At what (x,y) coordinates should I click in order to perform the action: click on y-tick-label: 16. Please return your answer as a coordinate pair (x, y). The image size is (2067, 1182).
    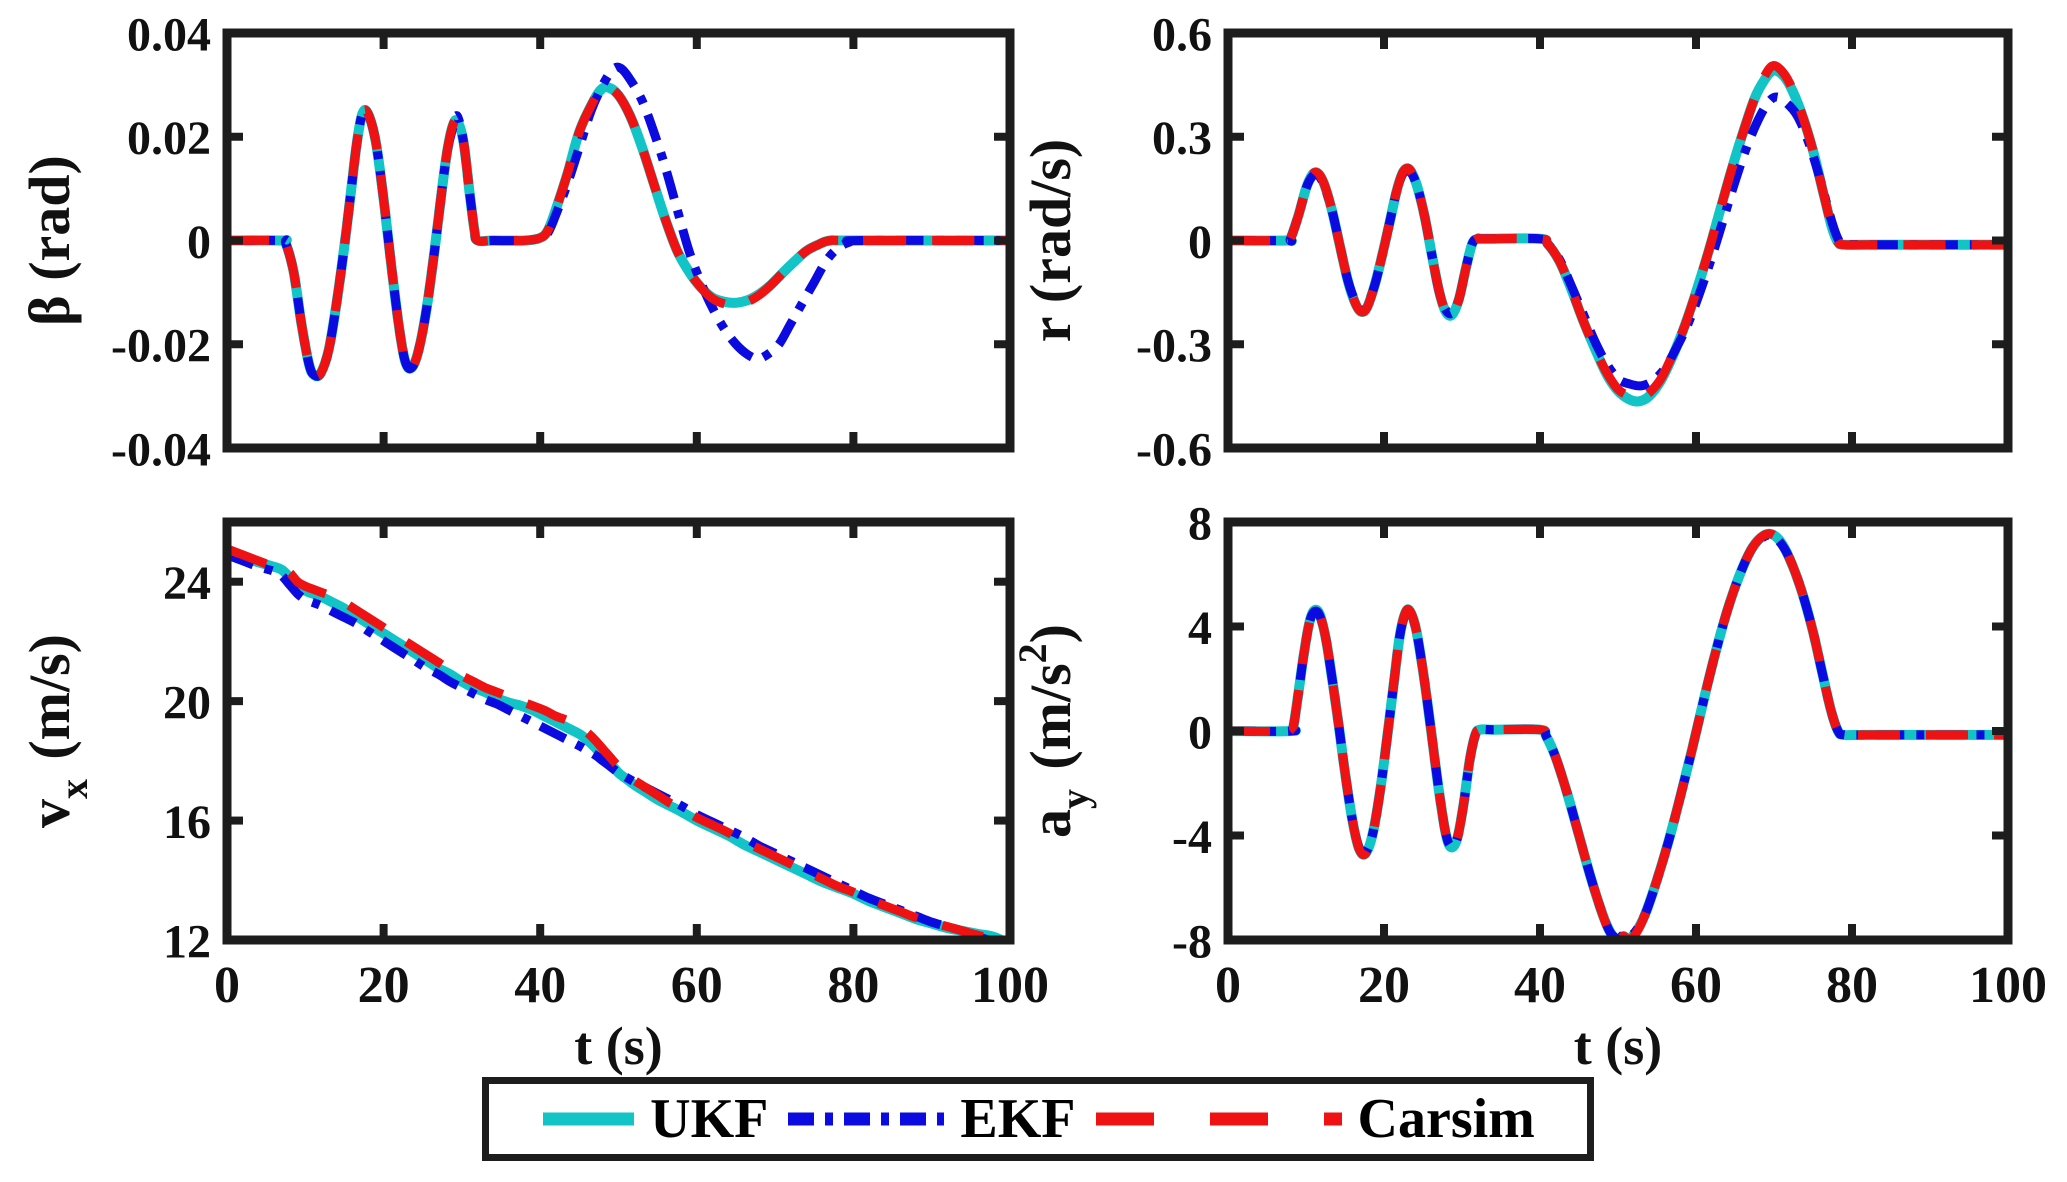
    Looking at the image, I should click on (187, 822).